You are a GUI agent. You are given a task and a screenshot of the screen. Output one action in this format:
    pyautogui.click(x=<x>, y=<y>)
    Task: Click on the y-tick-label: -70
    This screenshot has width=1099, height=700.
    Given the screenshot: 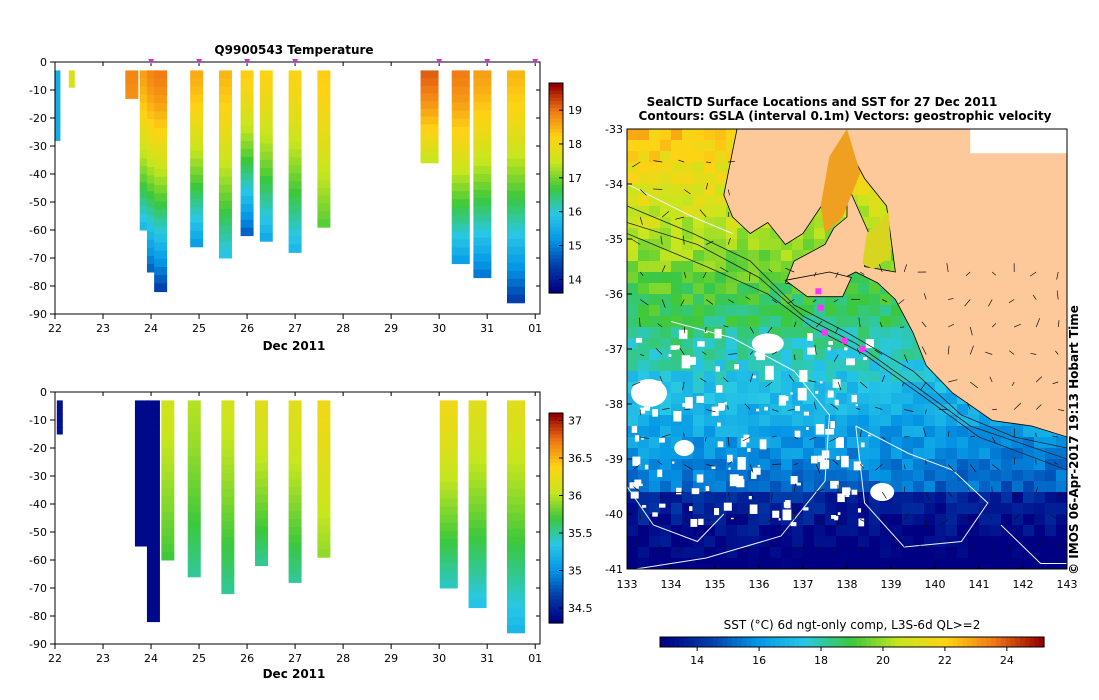 What is the action you would take?
    pyautogui.click(x=38, y=588)
    